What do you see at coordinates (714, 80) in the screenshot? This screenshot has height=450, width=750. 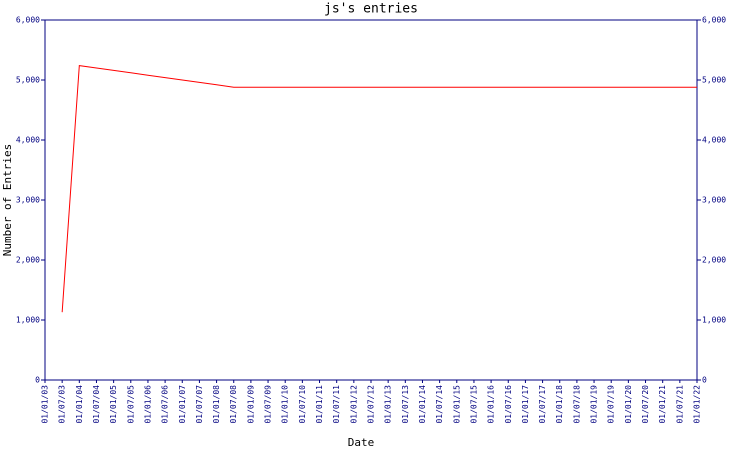 I see `y2-tick-label: 5,000` at bounding box center [714, 80].